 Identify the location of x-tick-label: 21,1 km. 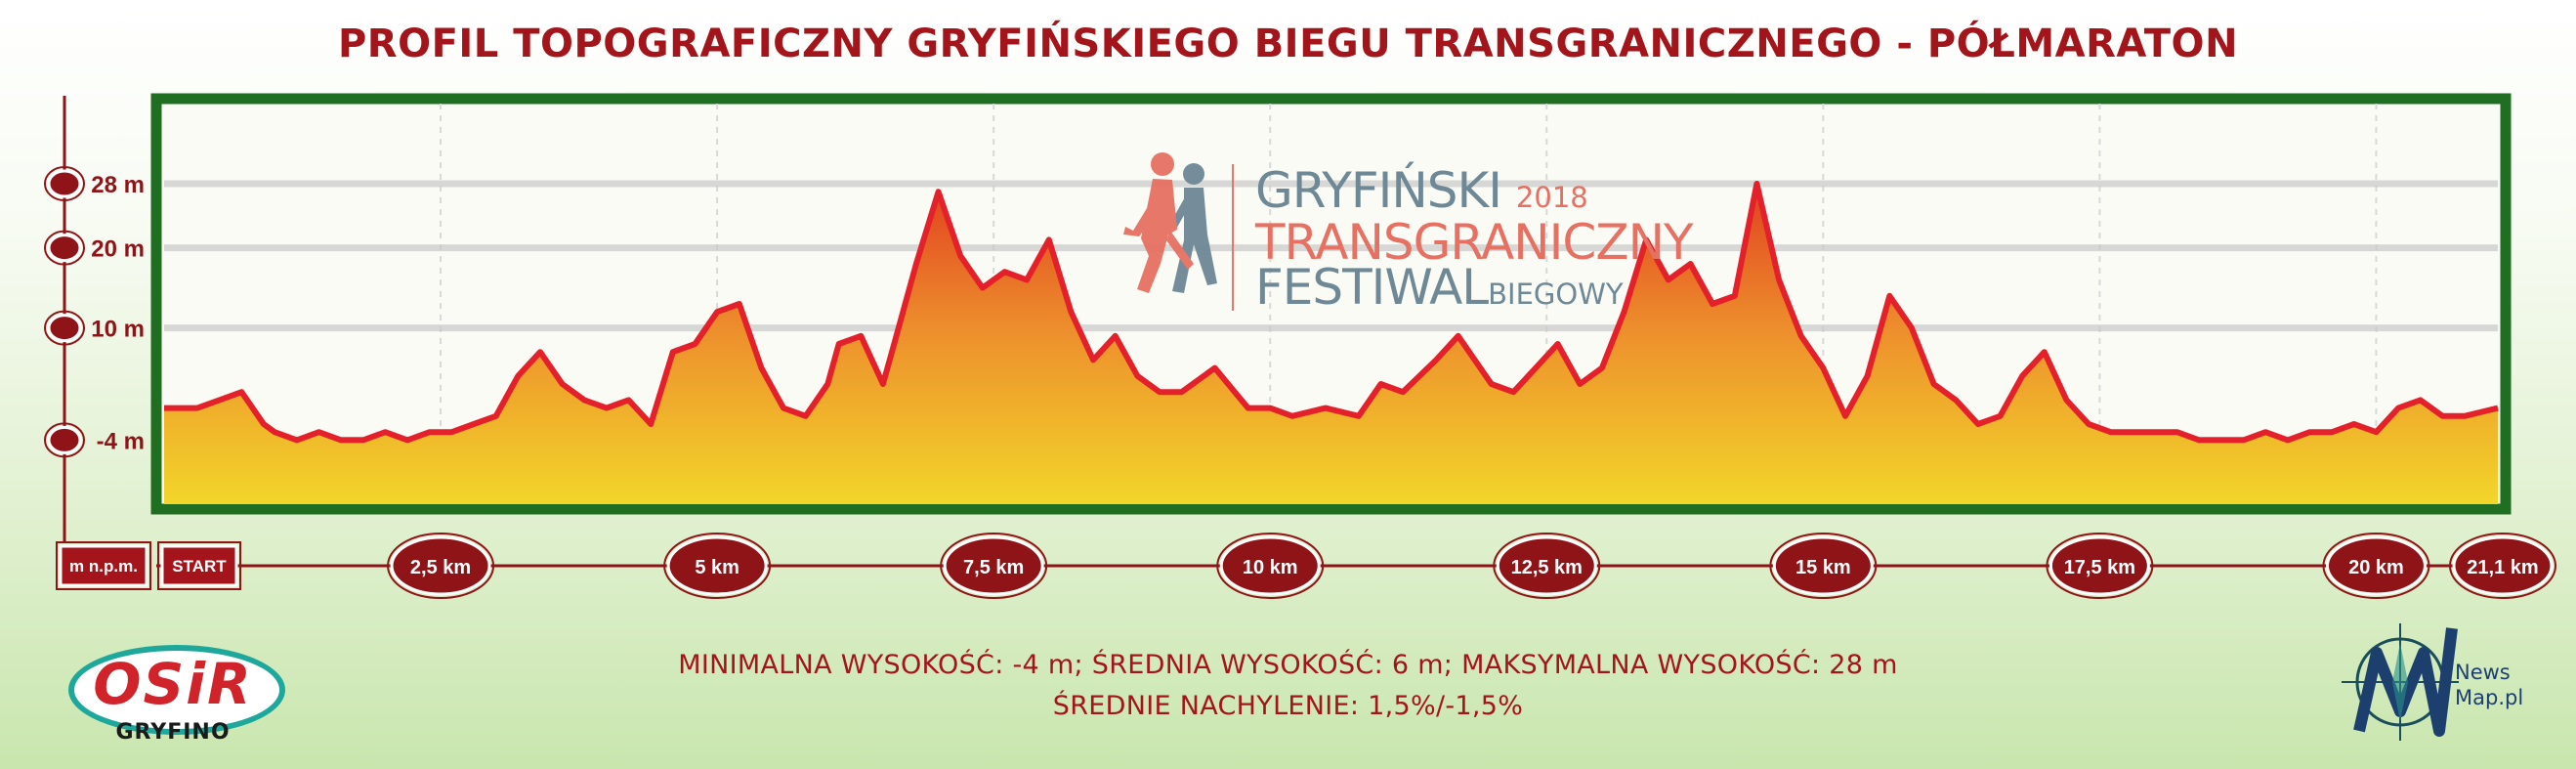
(2502, 567).